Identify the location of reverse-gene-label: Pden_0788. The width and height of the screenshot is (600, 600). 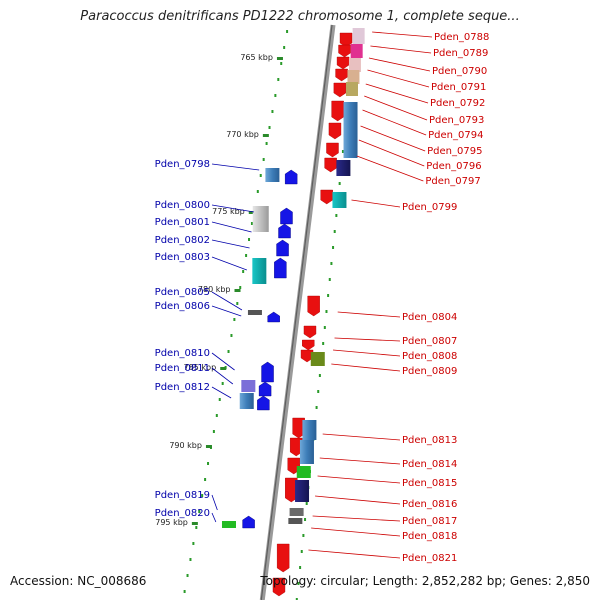
(461, 37).